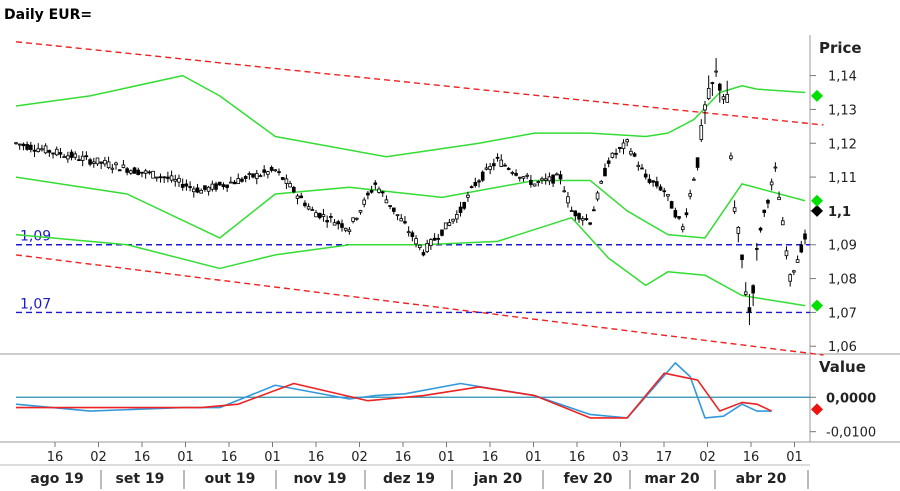 The image size is (900, 491). What do you see at coordinates (48, 15) in the screenshot?
I see `chart-title: Daily EUR=` at bounding box center [48, 15].